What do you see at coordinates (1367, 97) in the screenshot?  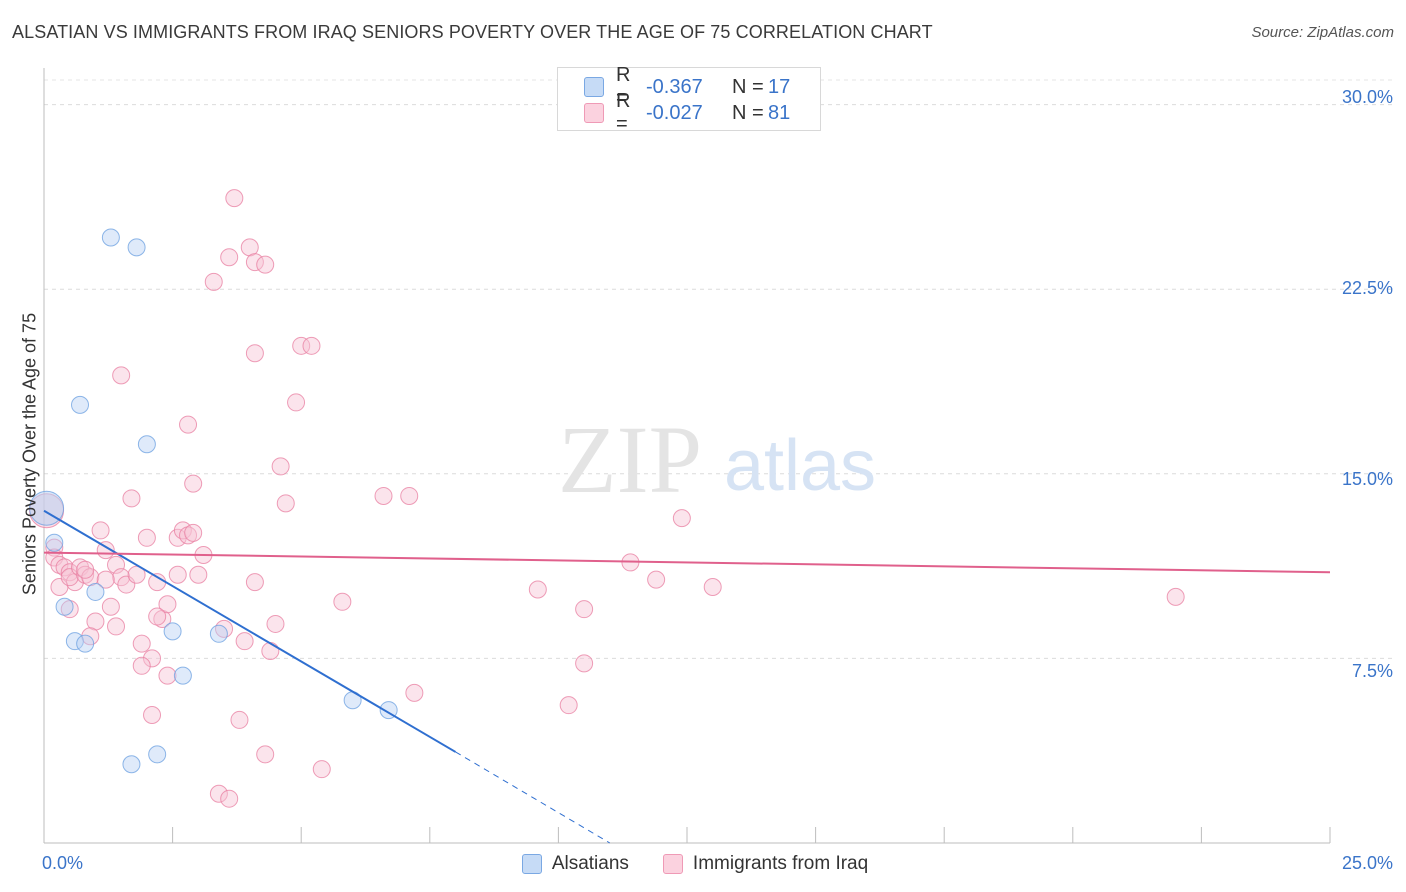 I see `y-tick-label-30: 30.0%` at bounding box center [1367, 97].